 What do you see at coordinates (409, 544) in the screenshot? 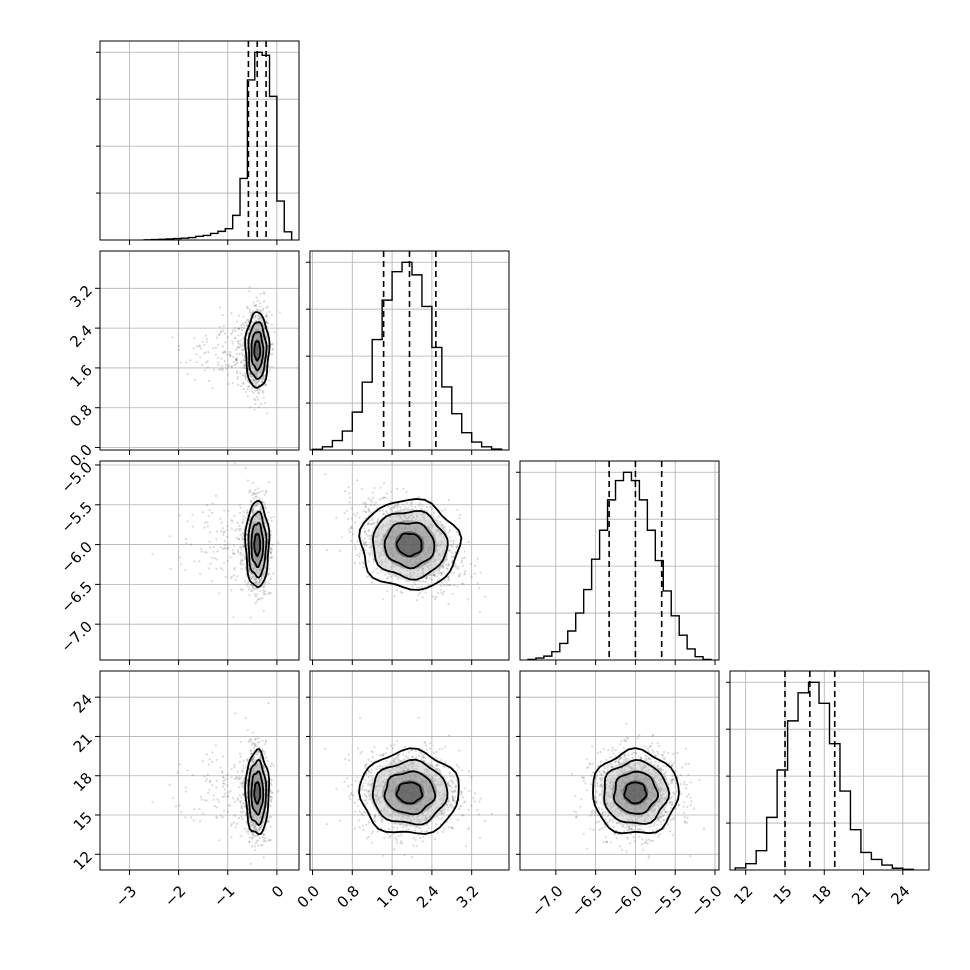
I see `density-shading` at bounding box center [409, 544].